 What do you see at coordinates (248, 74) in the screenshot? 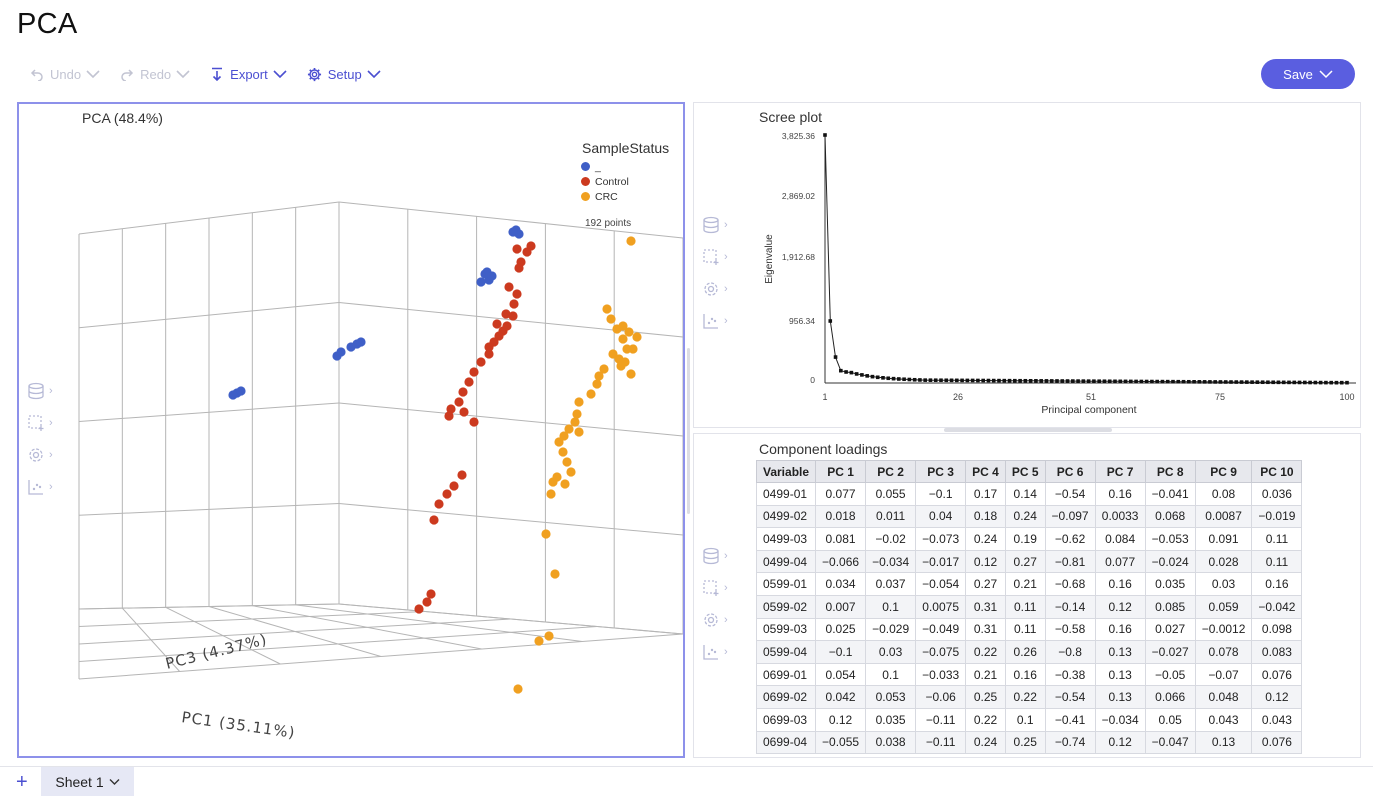
I see `export-button: Export` at bounding box center [248, 74].